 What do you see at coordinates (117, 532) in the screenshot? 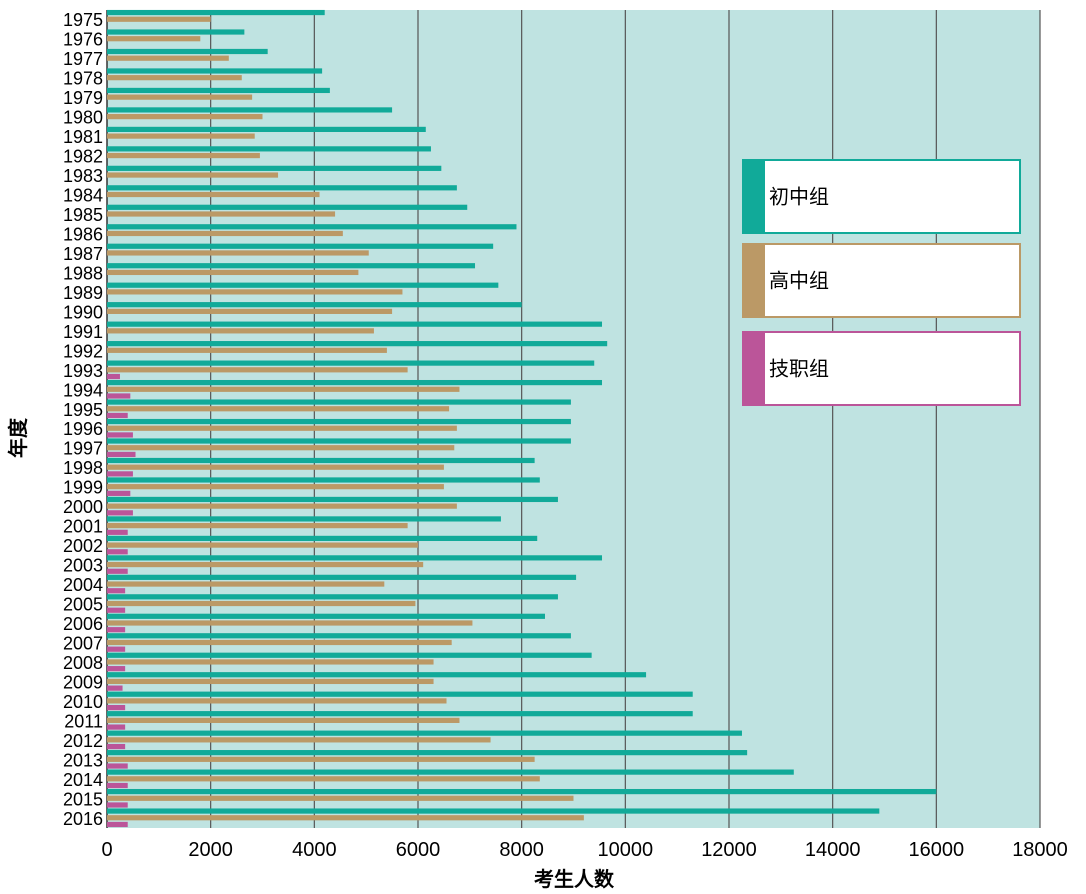
I see `bar-2001-技职组` at bounding box center [117, 532].